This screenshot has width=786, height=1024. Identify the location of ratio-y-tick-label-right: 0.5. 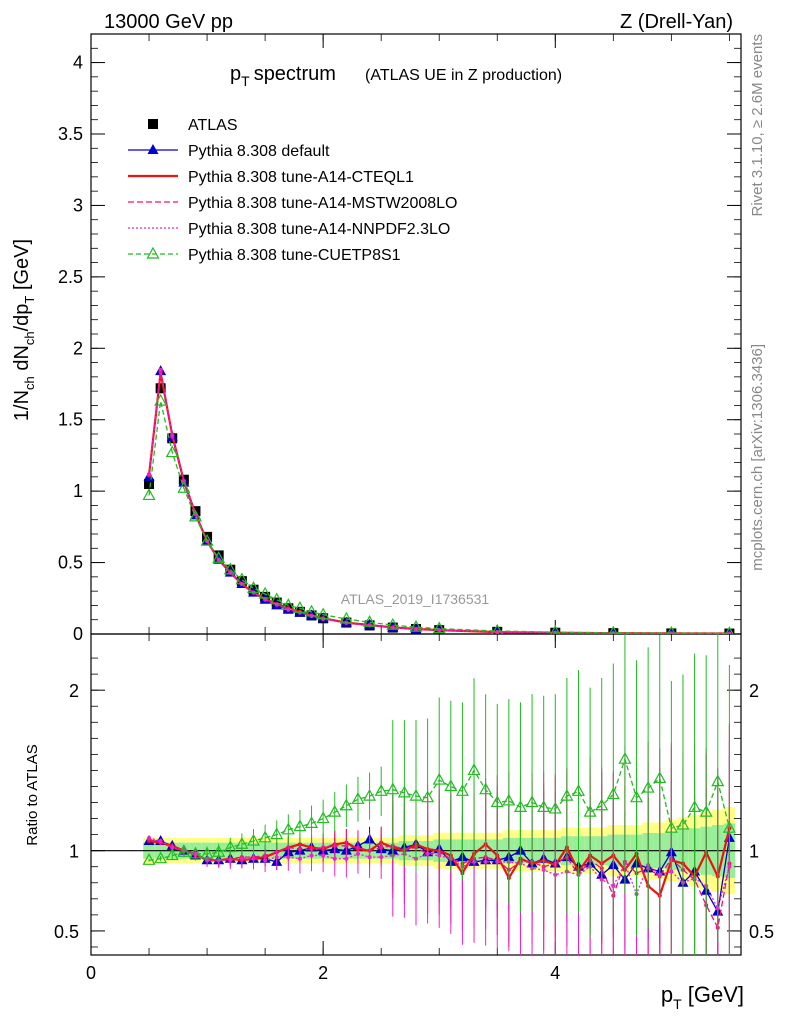
(761, 932).